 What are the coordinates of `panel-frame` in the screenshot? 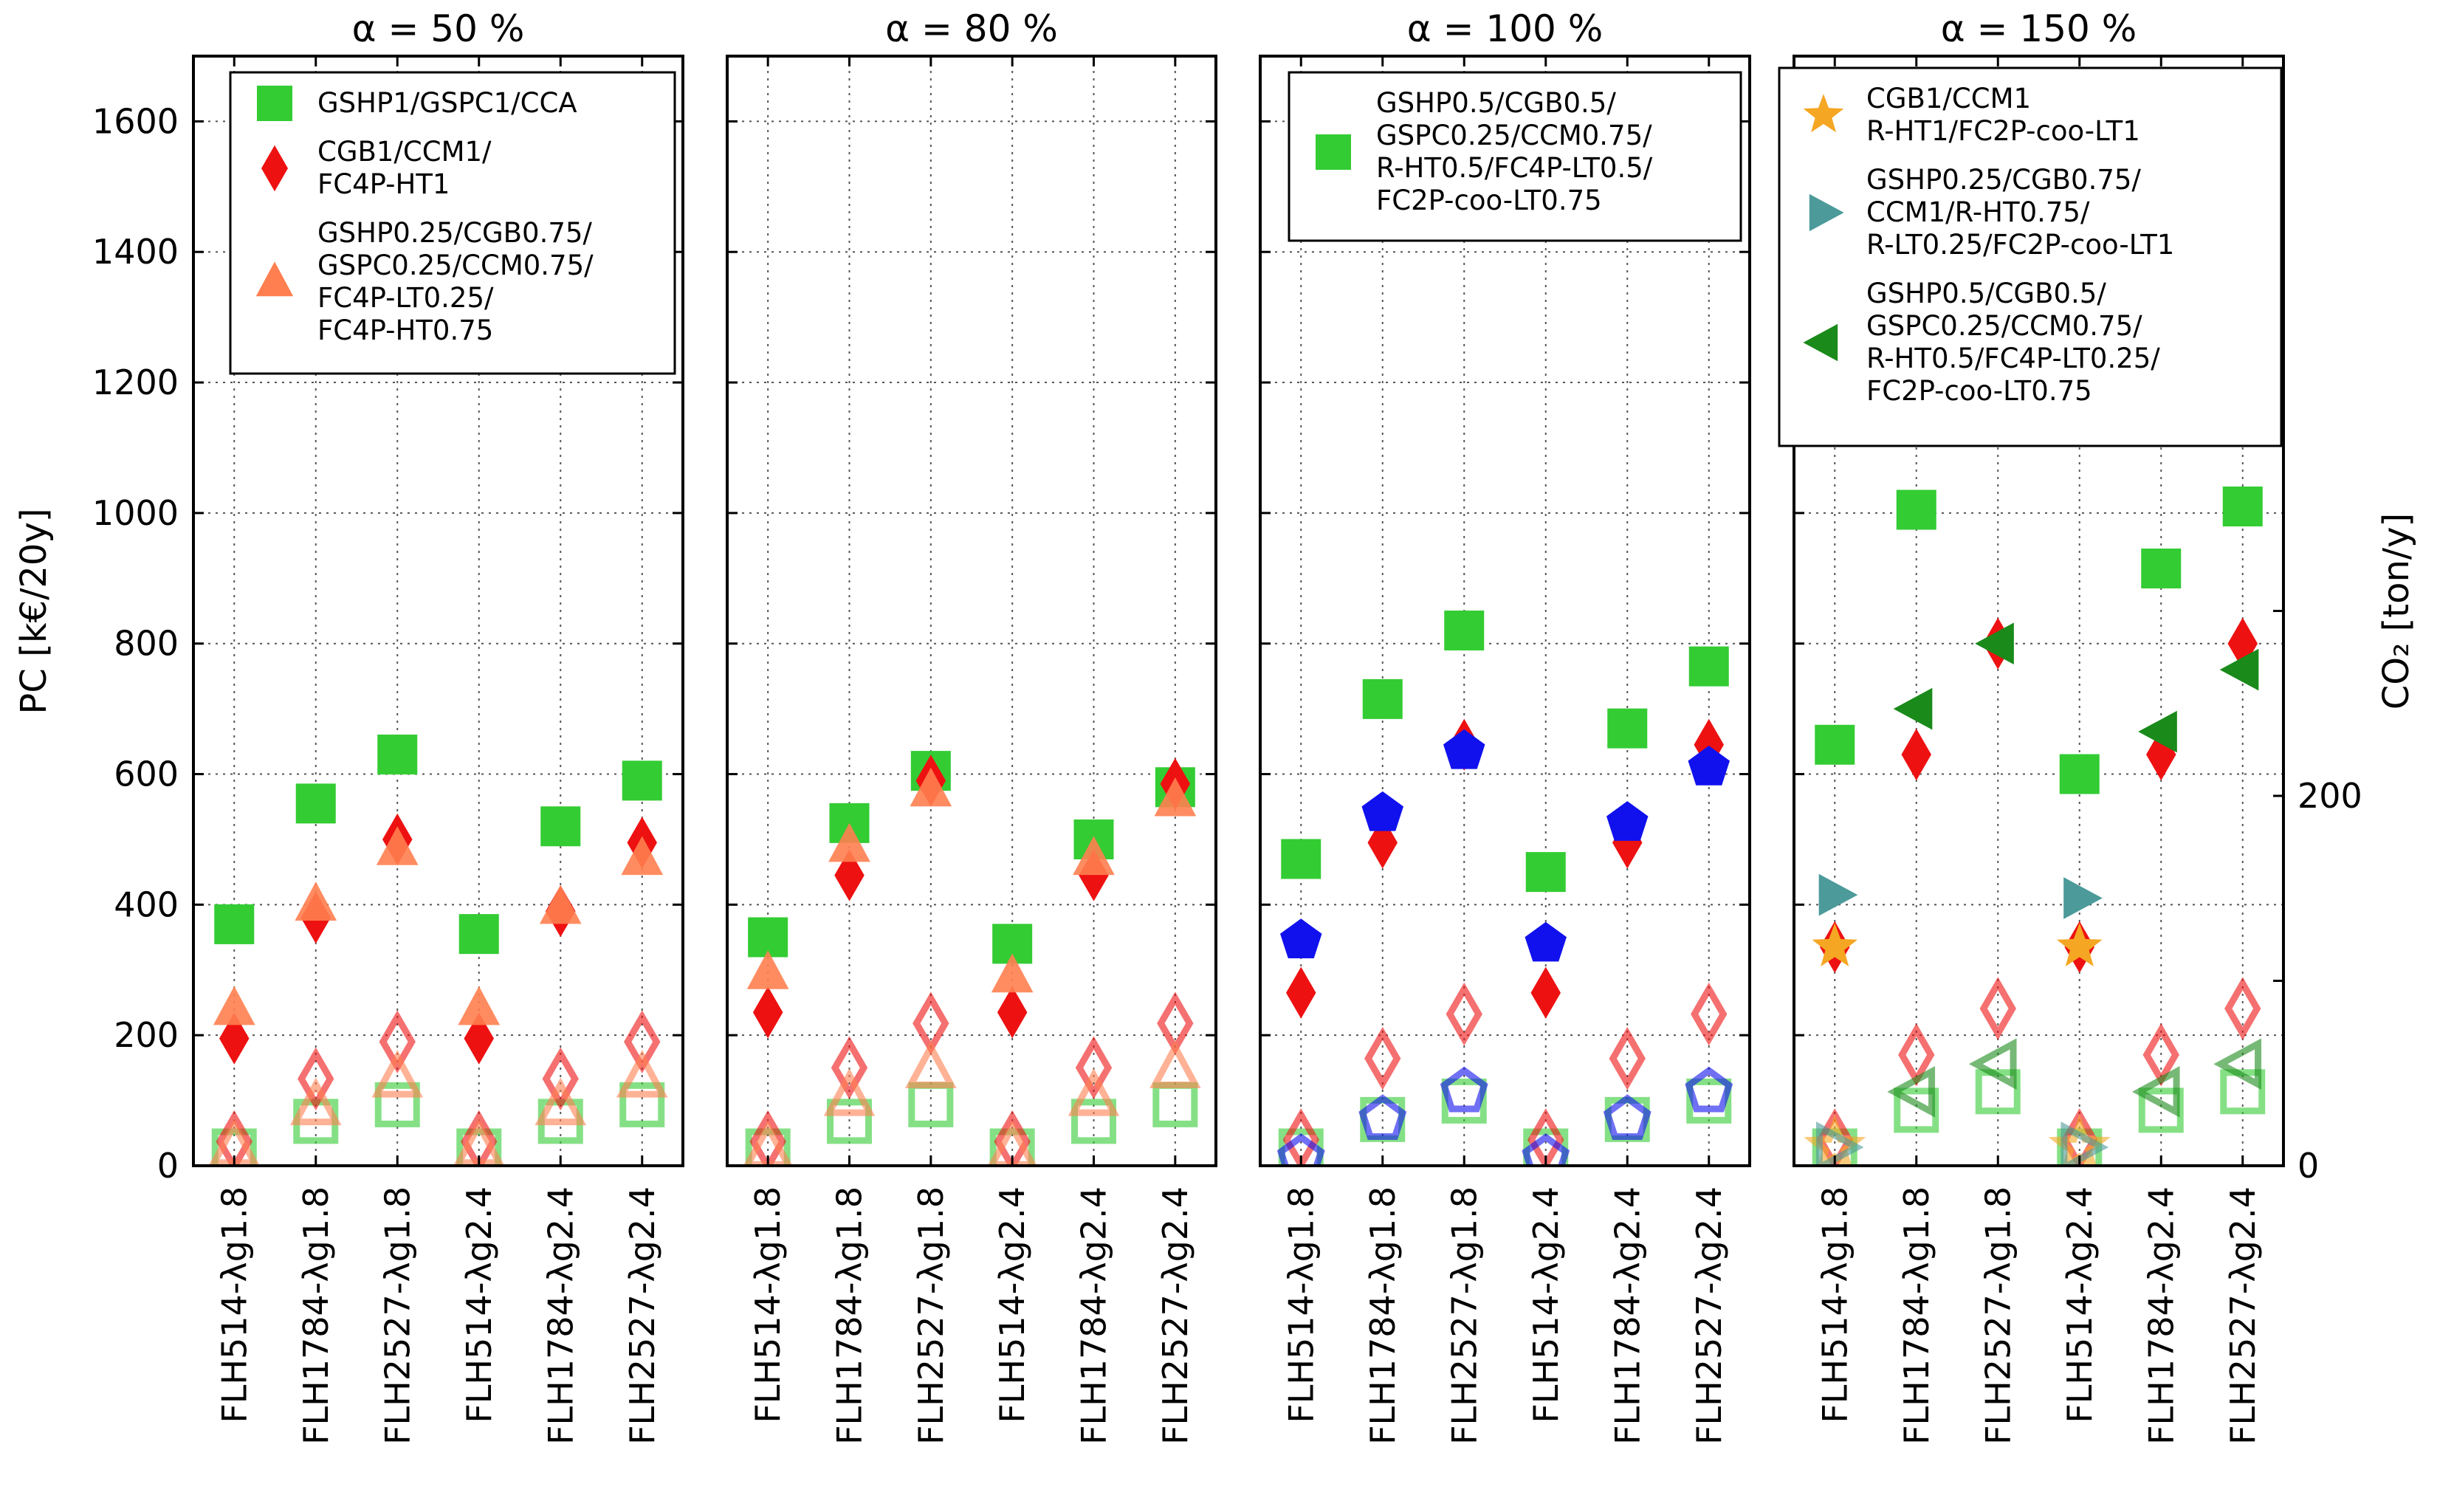 It's located at (971, 611).